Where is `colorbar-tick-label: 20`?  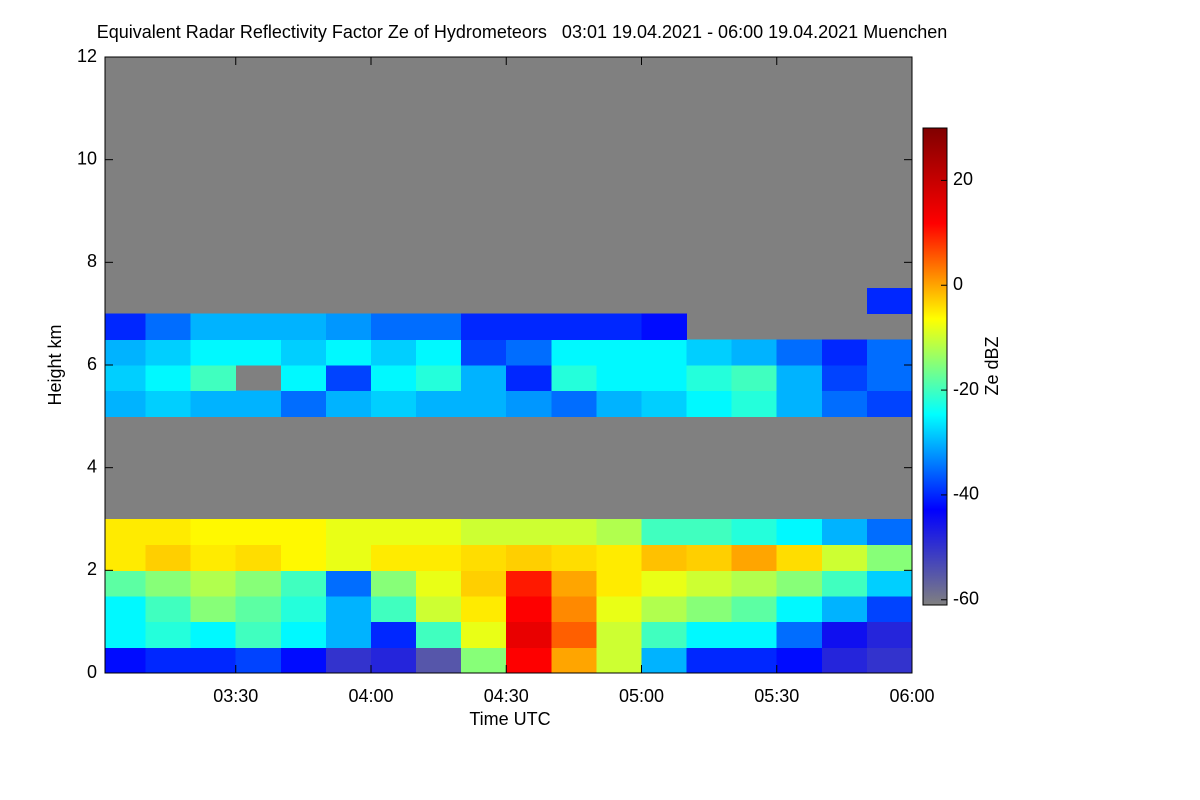
colorbar-tick-label: 20 is located at coordinates (963, 179).